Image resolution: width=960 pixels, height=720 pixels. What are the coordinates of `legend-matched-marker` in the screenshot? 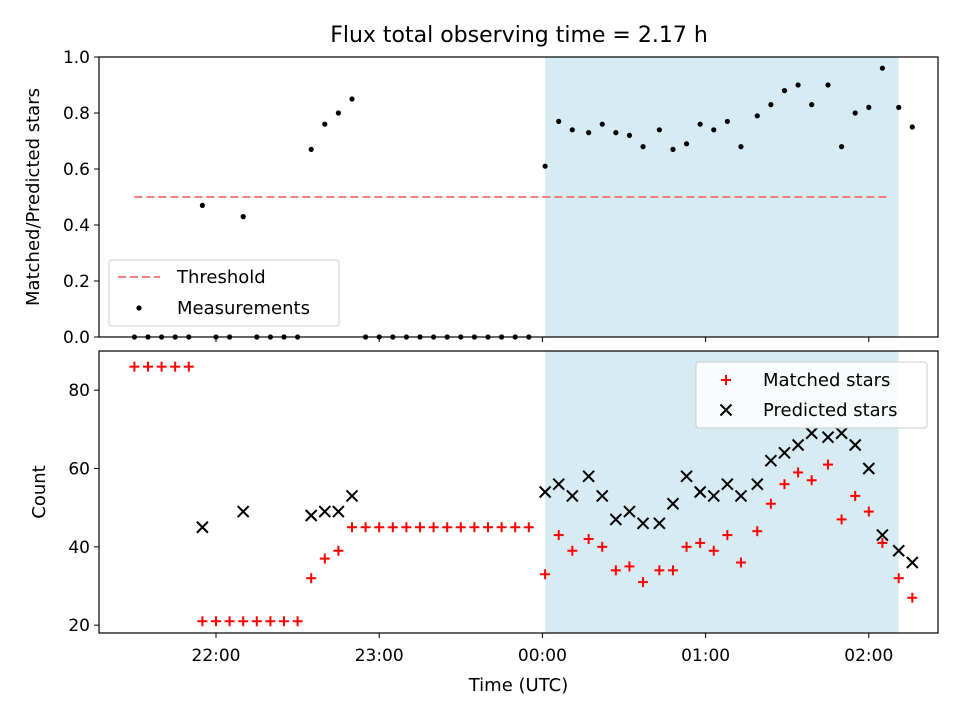 It's located at (726, 380).